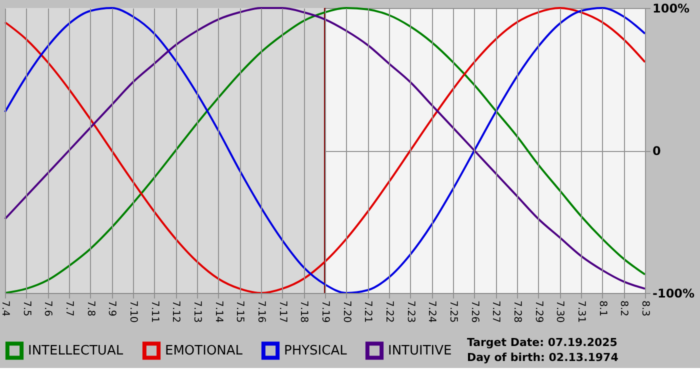  Describe the element at coordinates (48, 308) in the screenshot. I see `x-tick-label: 7.6` at that location.